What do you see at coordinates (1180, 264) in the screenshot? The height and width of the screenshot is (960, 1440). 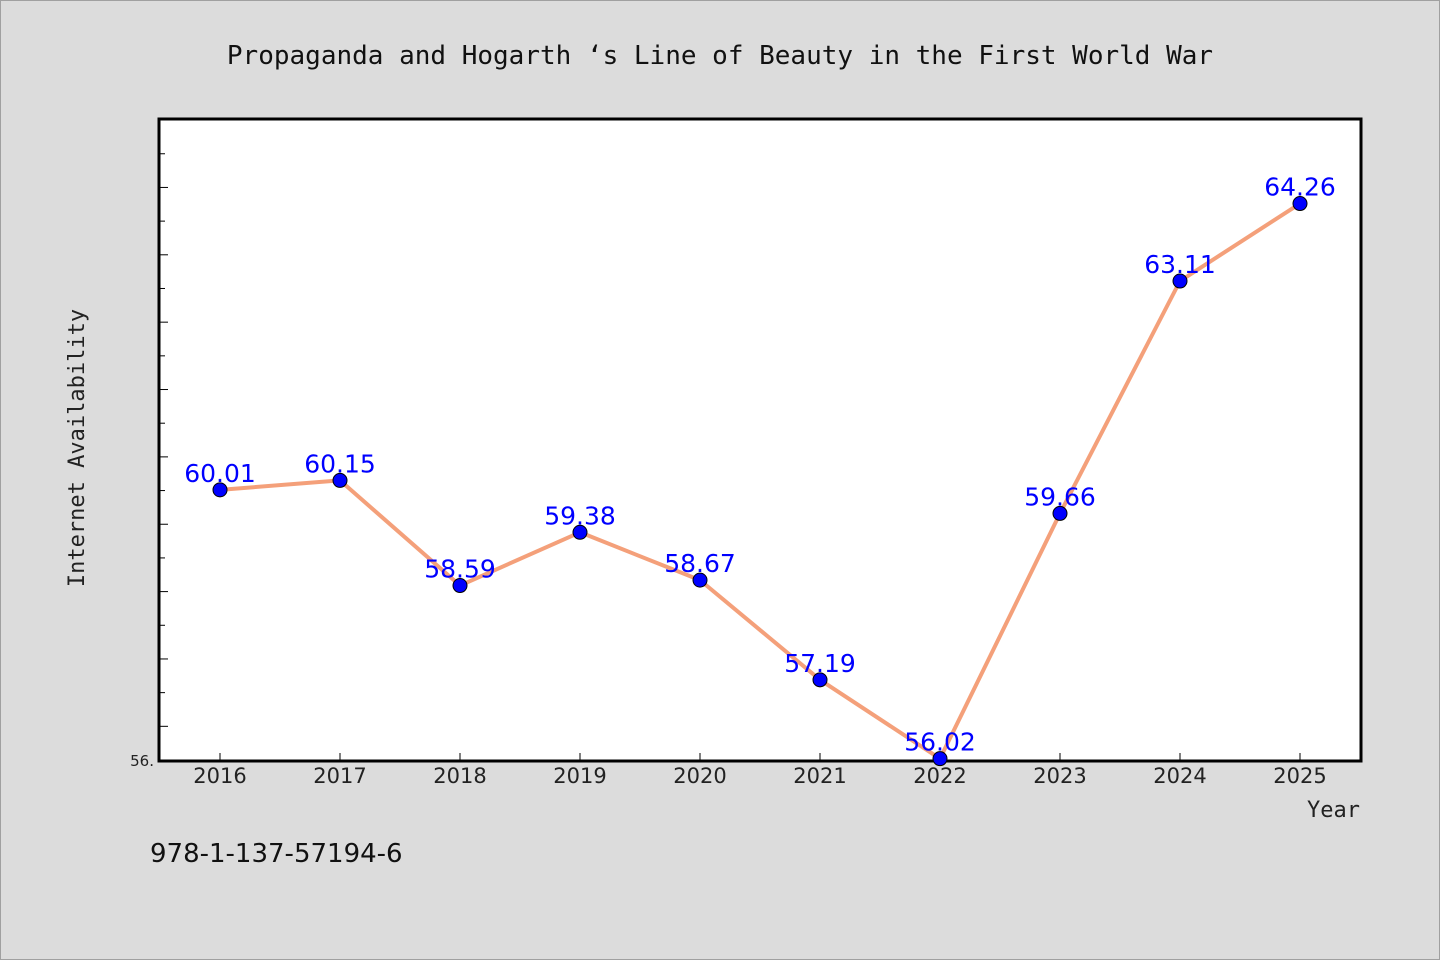 I see `data-label-2024: 63.11` at bounding box center [1180, 264].